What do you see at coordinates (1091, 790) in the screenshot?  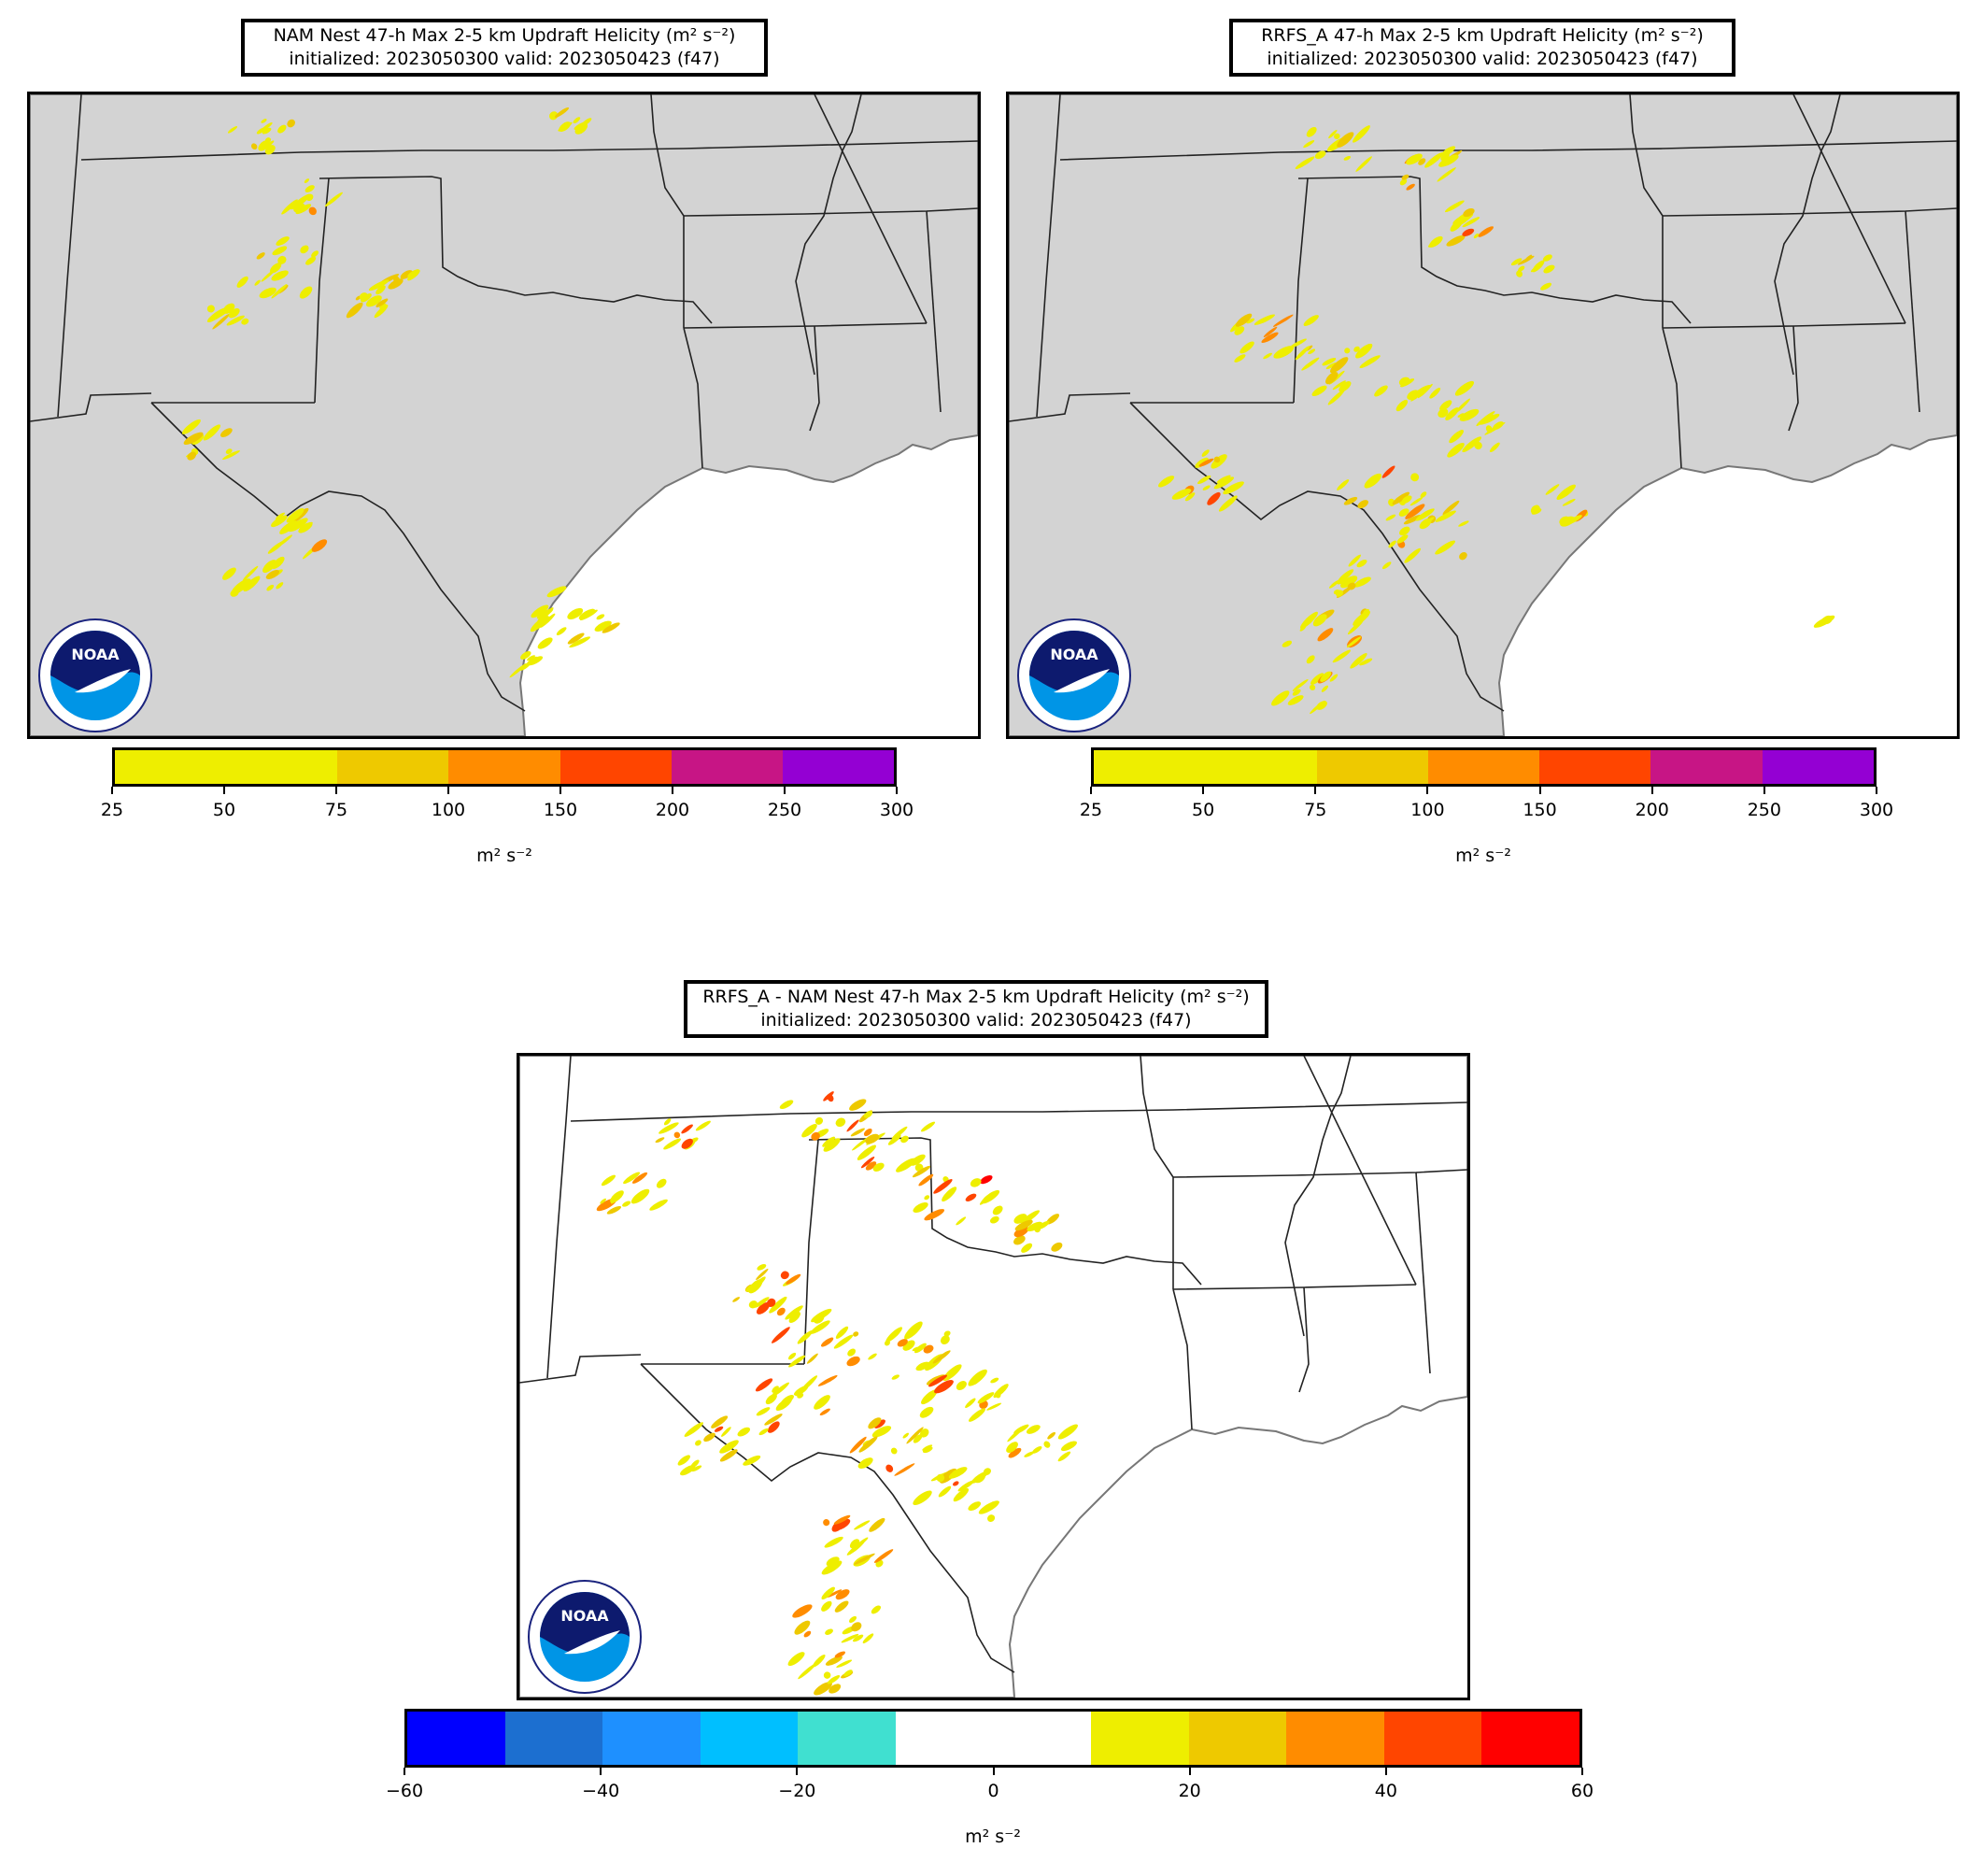 I see `colorbar-tickmark` at bounding box center [1091, 790].